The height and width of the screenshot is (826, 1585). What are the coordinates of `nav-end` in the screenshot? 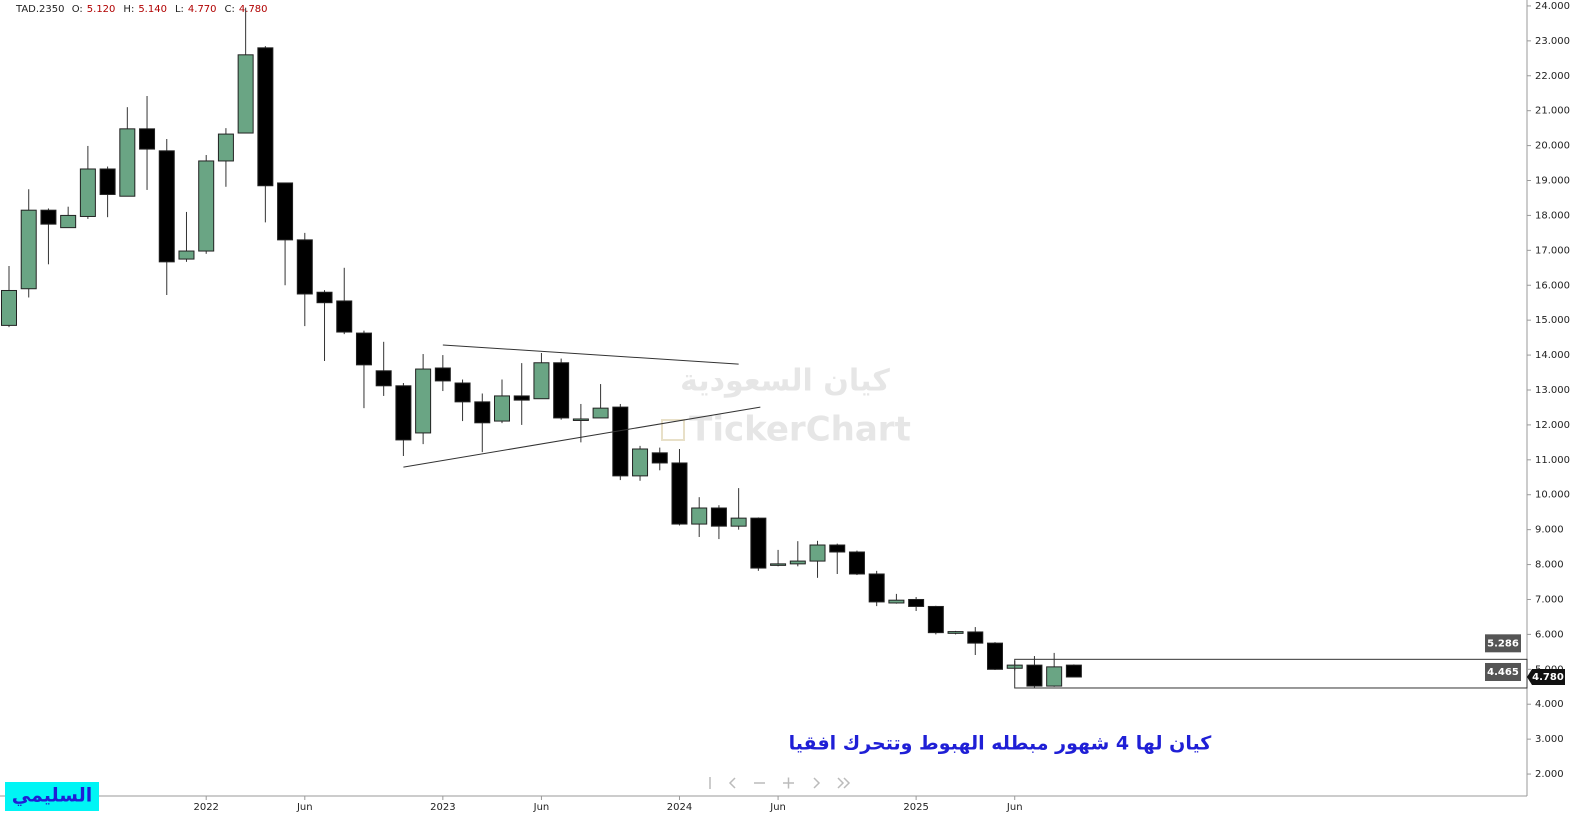 It's located at (844, 783).